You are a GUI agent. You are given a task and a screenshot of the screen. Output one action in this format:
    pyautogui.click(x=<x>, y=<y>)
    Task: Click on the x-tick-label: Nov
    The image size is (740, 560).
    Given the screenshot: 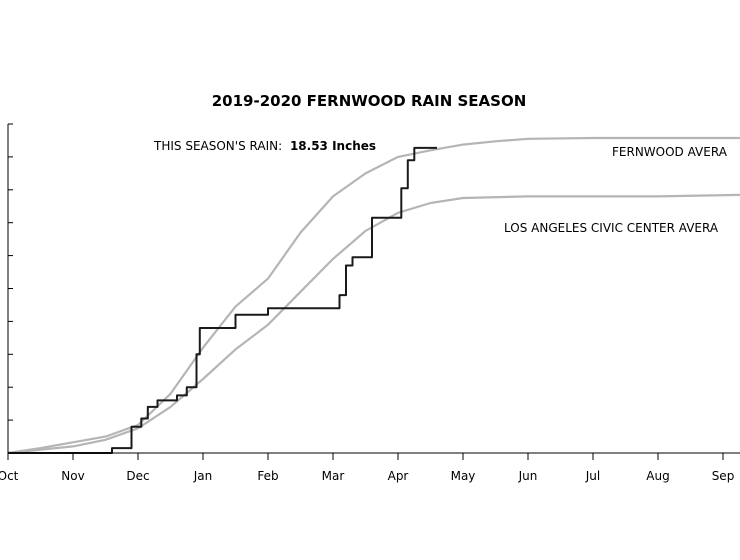 What is the action you would take?
    pyautogui.click(x=72, y=476)
    